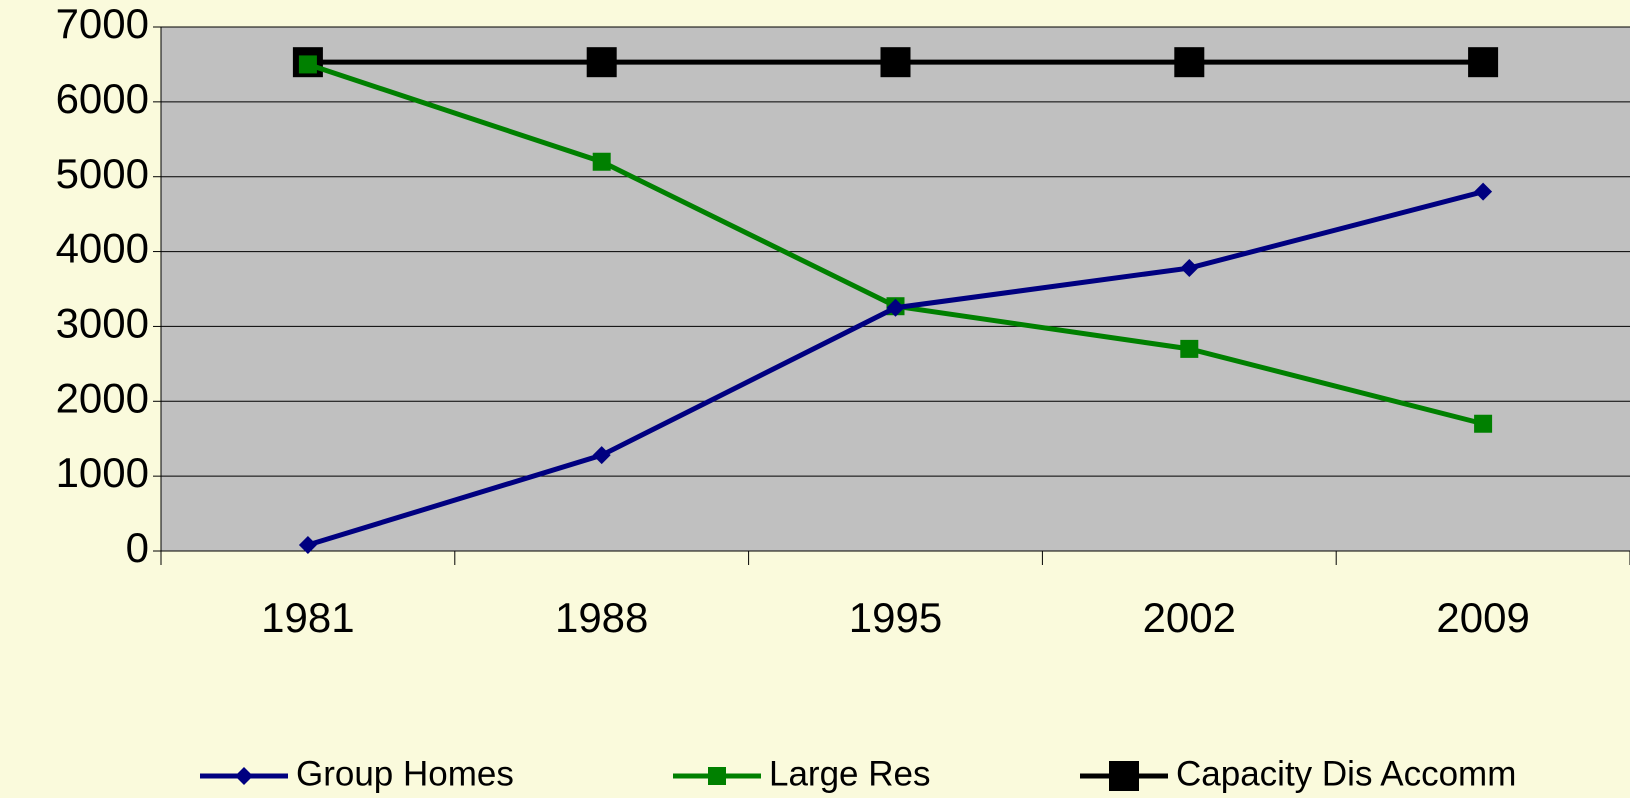  I want to click on x-tick-label: 1988, so click(601, 617).